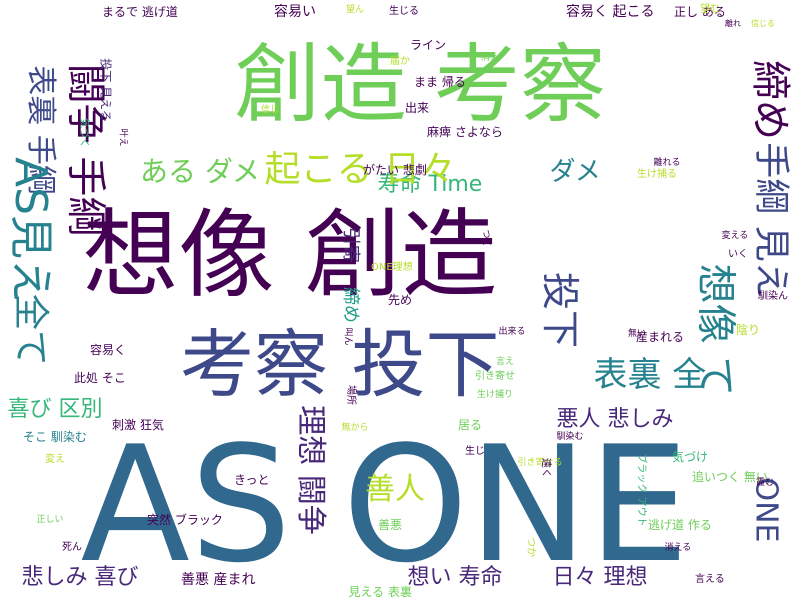 The width and height of the screenshot is (800, 600). Describe the element at coordinates (80, 577) in the screenshot. I see `cloud-word: 悲しみ 喜び` at that location.